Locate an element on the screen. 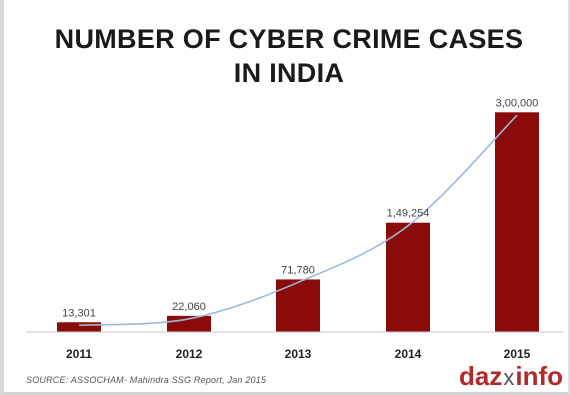 The width and height of the screenshot is (570, 395). logo-part-3: info is located at coordinates (539, 376).